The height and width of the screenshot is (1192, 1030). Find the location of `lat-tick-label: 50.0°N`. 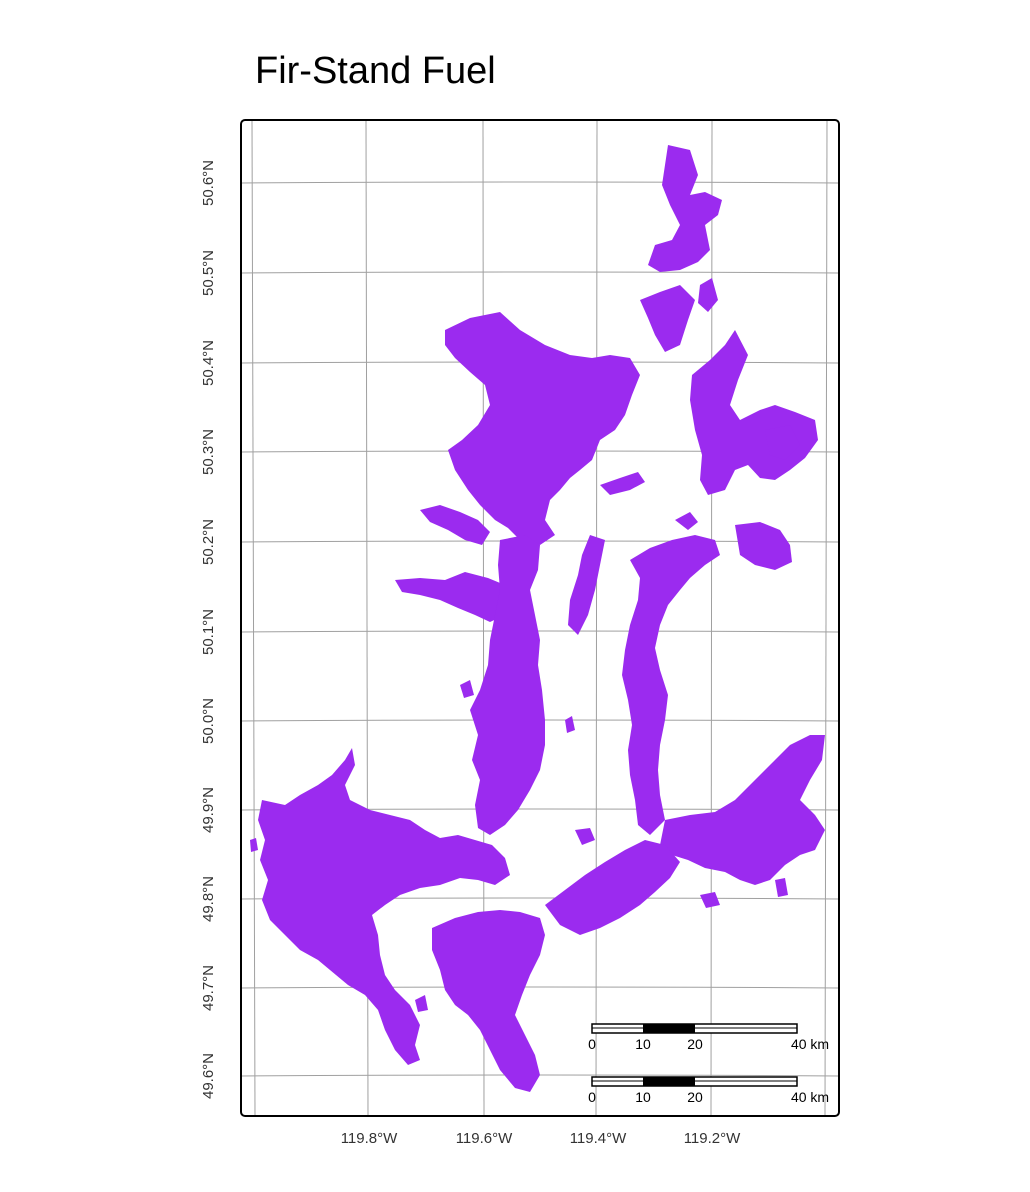

lat-tick-label: 50.0°N is located at coordinates (208, 721).